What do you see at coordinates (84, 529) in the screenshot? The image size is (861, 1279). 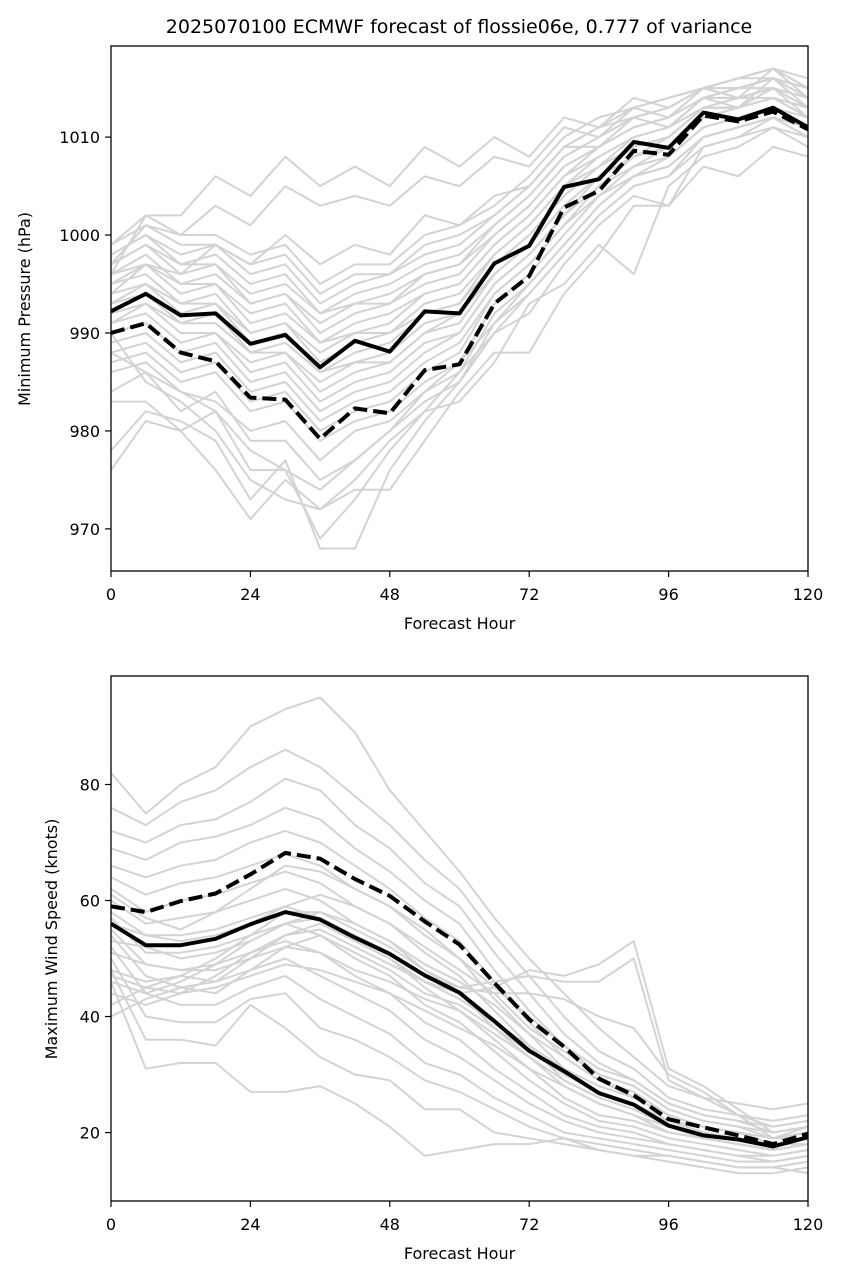 I see `pressure-y-tick-label: 970` at bounding box center [84, 529].